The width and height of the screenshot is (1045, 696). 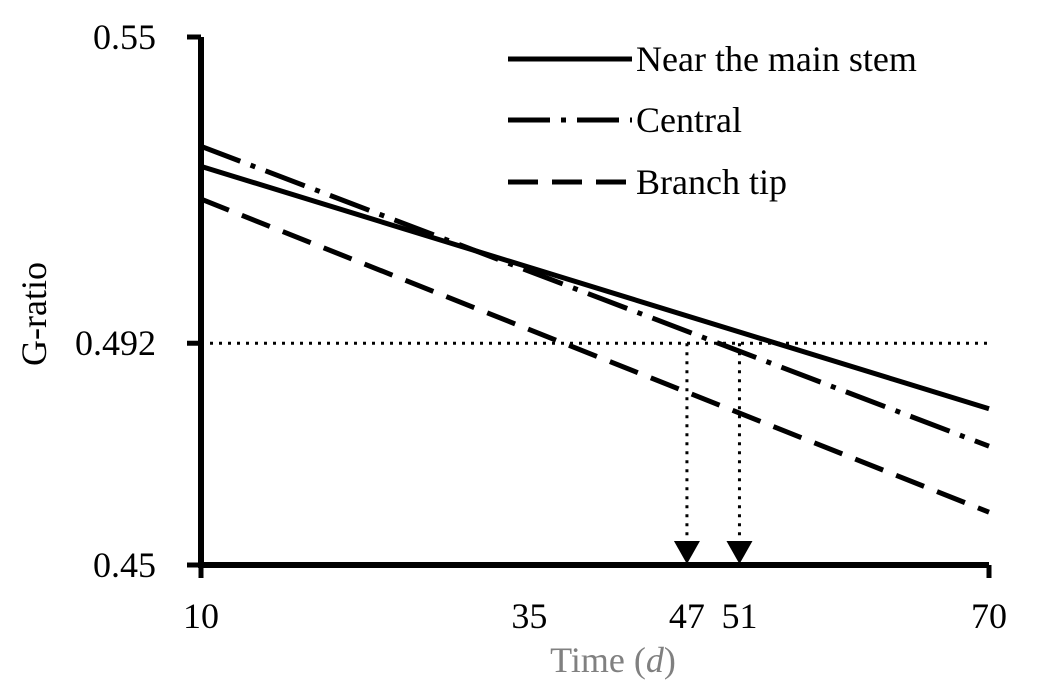 I want to click on legend-label-branch-tip: Branch tip, so click(x=711, y=182).